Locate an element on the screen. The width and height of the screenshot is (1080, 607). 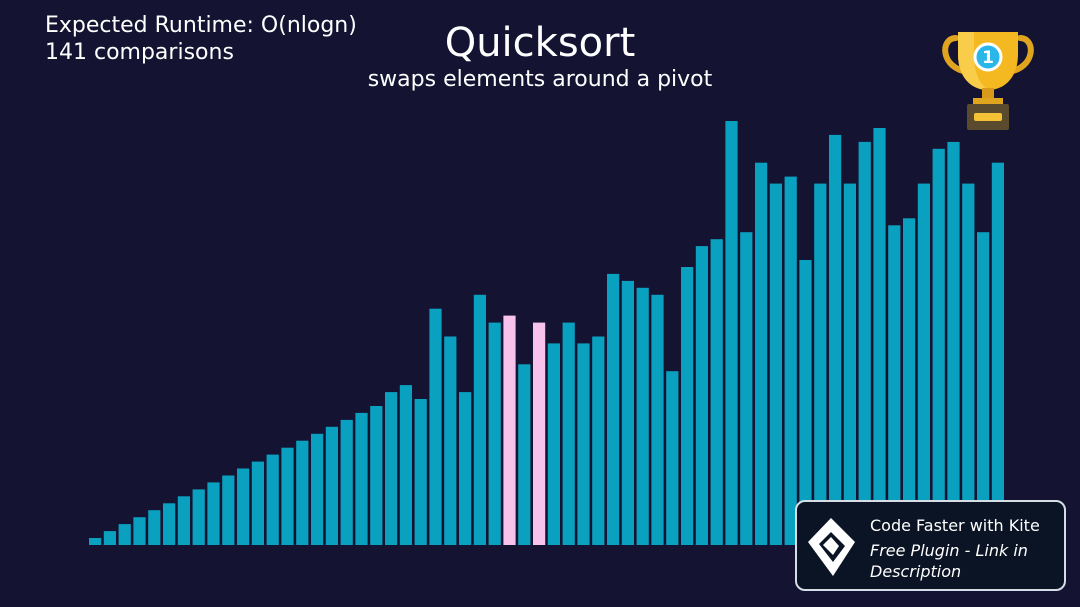
promo-subtitle: Free Plugin - Link in Description is located at coordinates (949, 561).